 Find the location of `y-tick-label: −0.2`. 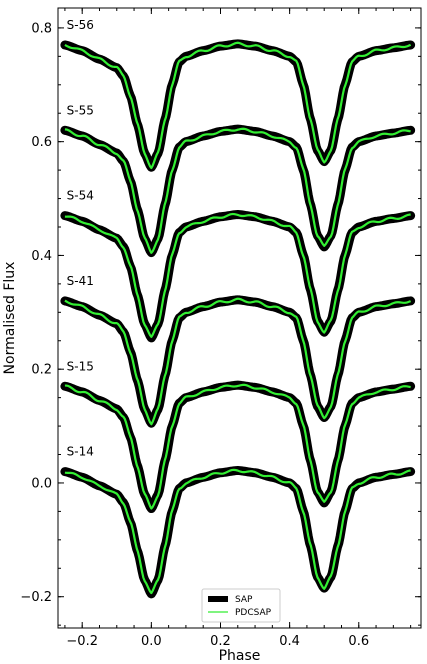

y-tick-label: −0.2 is located at coordinates (36, 597).